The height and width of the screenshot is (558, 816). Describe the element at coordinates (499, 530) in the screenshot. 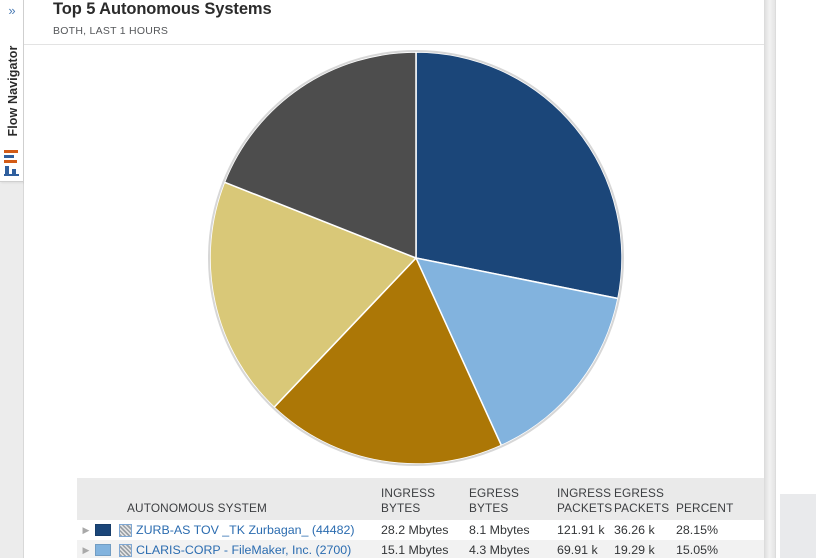

I see `cell-egress-bytes: 8.1 Mbytes` at that location.